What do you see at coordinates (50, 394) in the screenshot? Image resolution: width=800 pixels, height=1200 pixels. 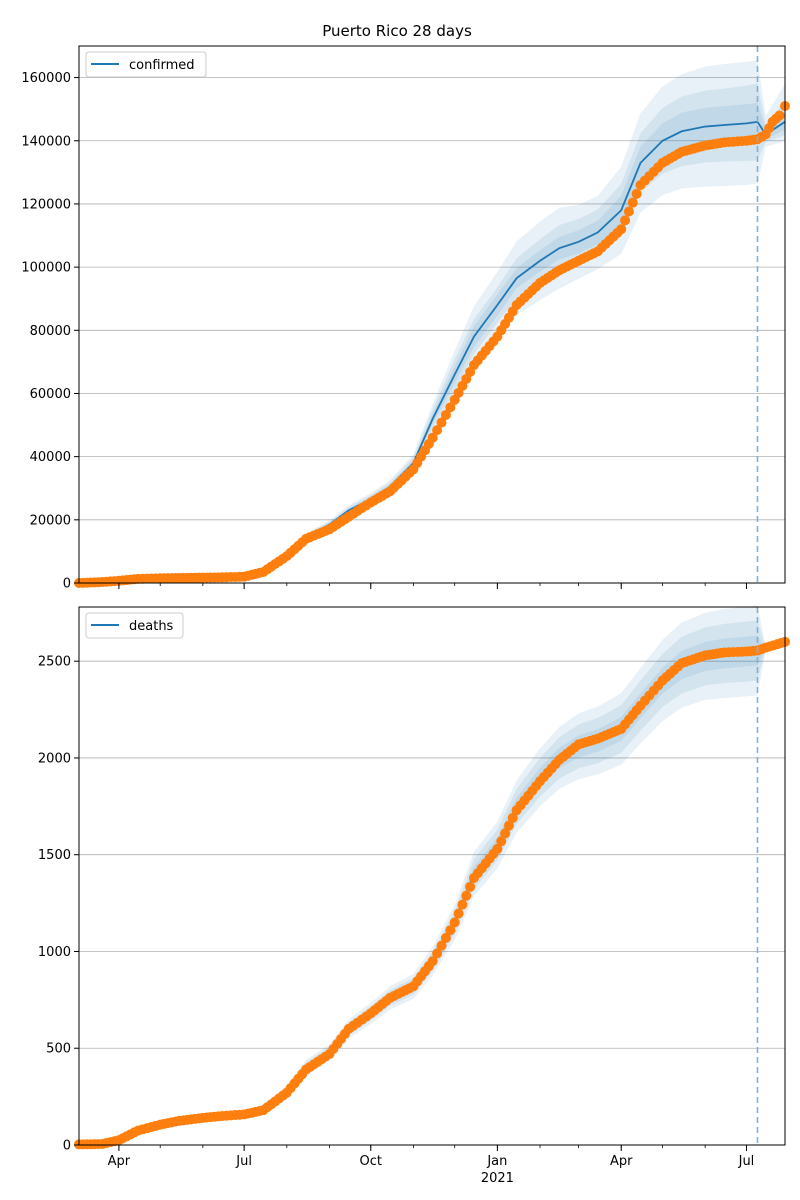 I see `y-tick-label: 60000` at bounding box center [50, 394].